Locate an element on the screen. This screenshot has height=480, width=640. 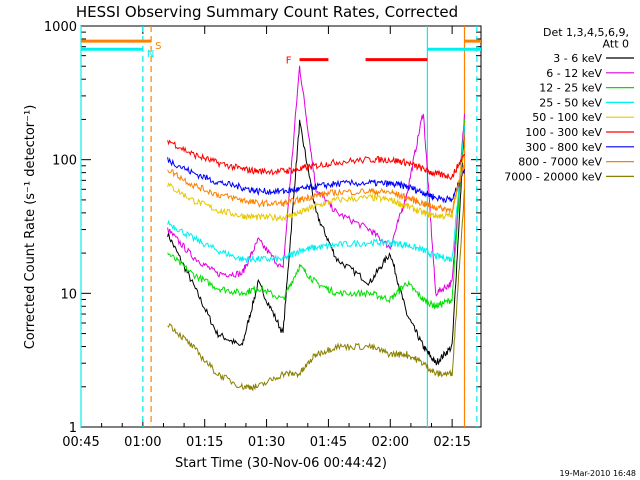
y-tick-label: 1 is located at coordinates (73, 428).